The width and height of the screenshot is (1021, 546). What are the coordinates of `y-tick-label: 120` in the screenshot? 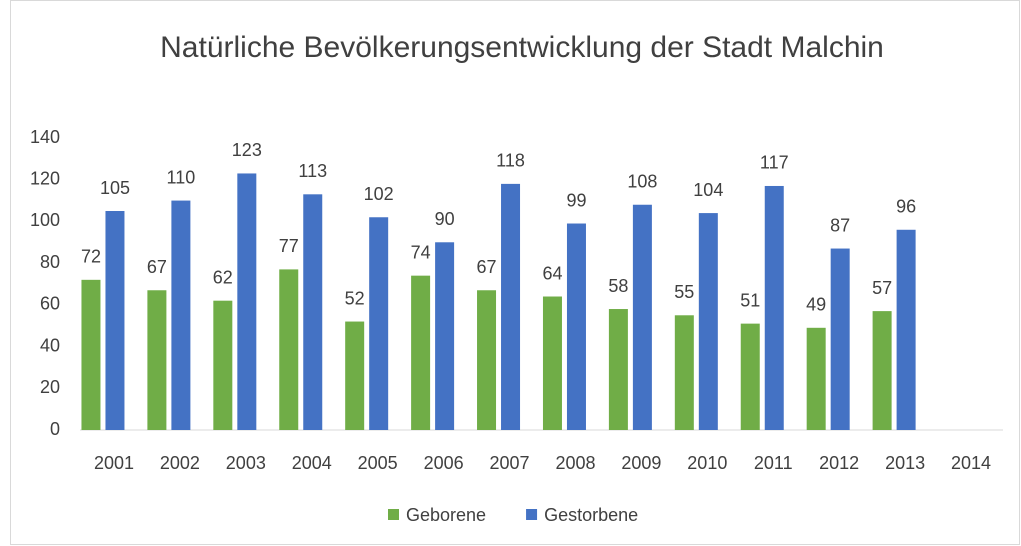 It's located at (45, 178).